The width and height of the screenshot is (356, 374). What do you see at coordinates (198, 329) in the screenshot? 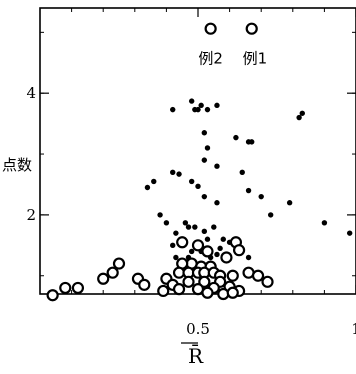
I see `x-tick-label: 0.5` at bounding box center [198, 329].